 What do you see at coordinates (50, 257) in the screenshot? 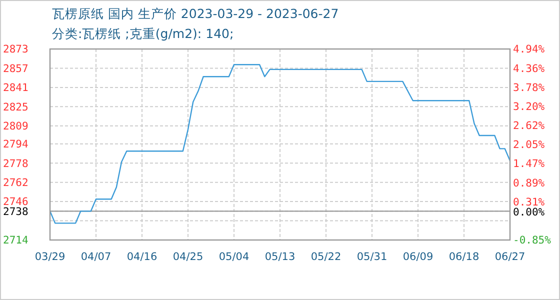
I see `x-tick-label: 03/29` at bounding box center [50, 257].